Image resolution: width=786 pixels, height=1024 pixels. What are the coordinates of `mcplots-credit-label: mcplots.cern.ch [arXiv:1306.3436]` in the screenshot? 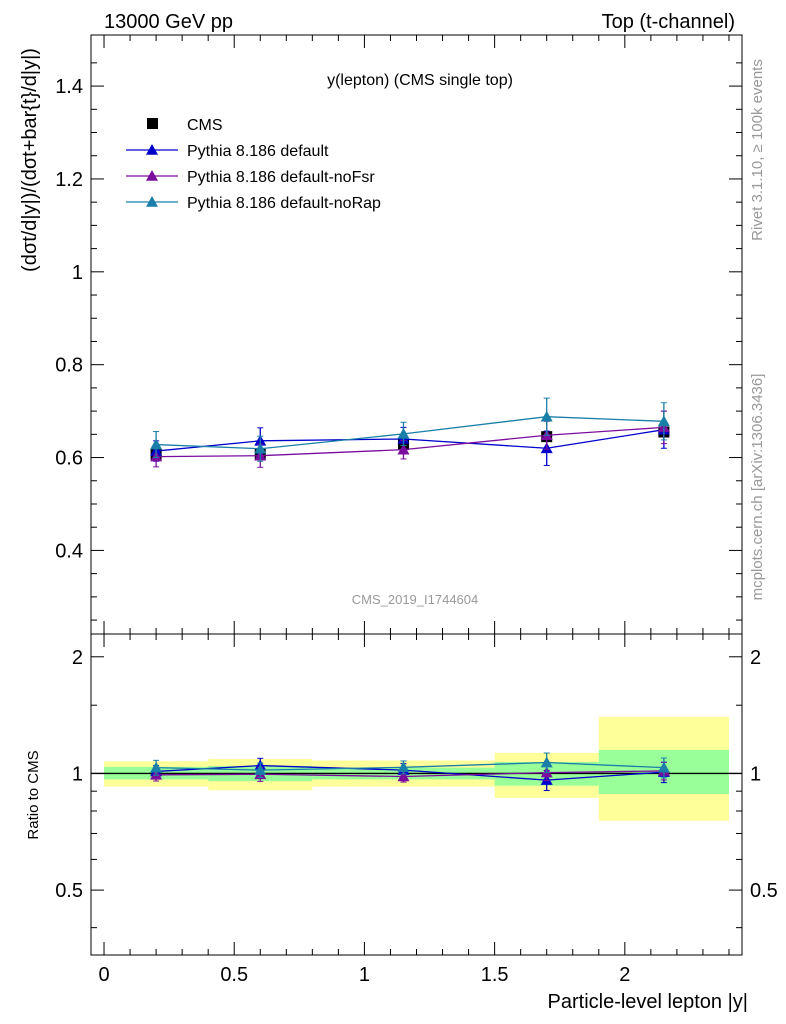 It's located at (757, 487).